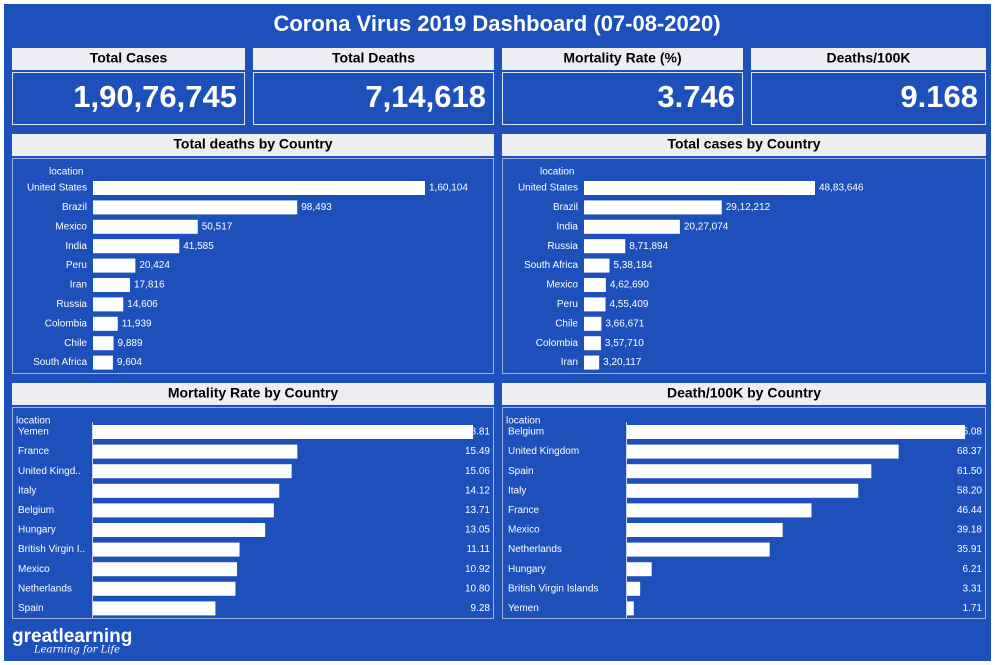 The height and width of the screenshot is (665, 995). What do you see at coordinates (448, 188) in the screenshot?
I see `value-label: 1,60,104` at bounding box center [448, 188].